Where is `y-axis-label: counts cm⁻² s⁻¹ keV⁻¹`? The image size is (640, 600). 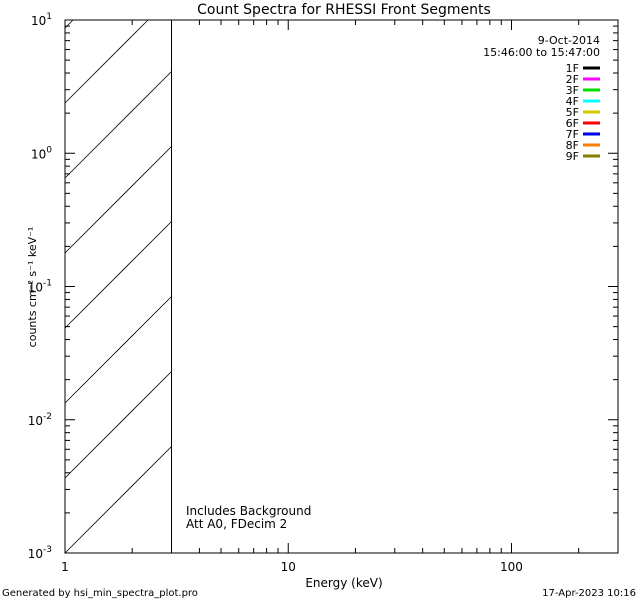 y-axis-label: counts cm⁻² s⁻¹ keV⁻¹ is located at coordinates (32, 287).